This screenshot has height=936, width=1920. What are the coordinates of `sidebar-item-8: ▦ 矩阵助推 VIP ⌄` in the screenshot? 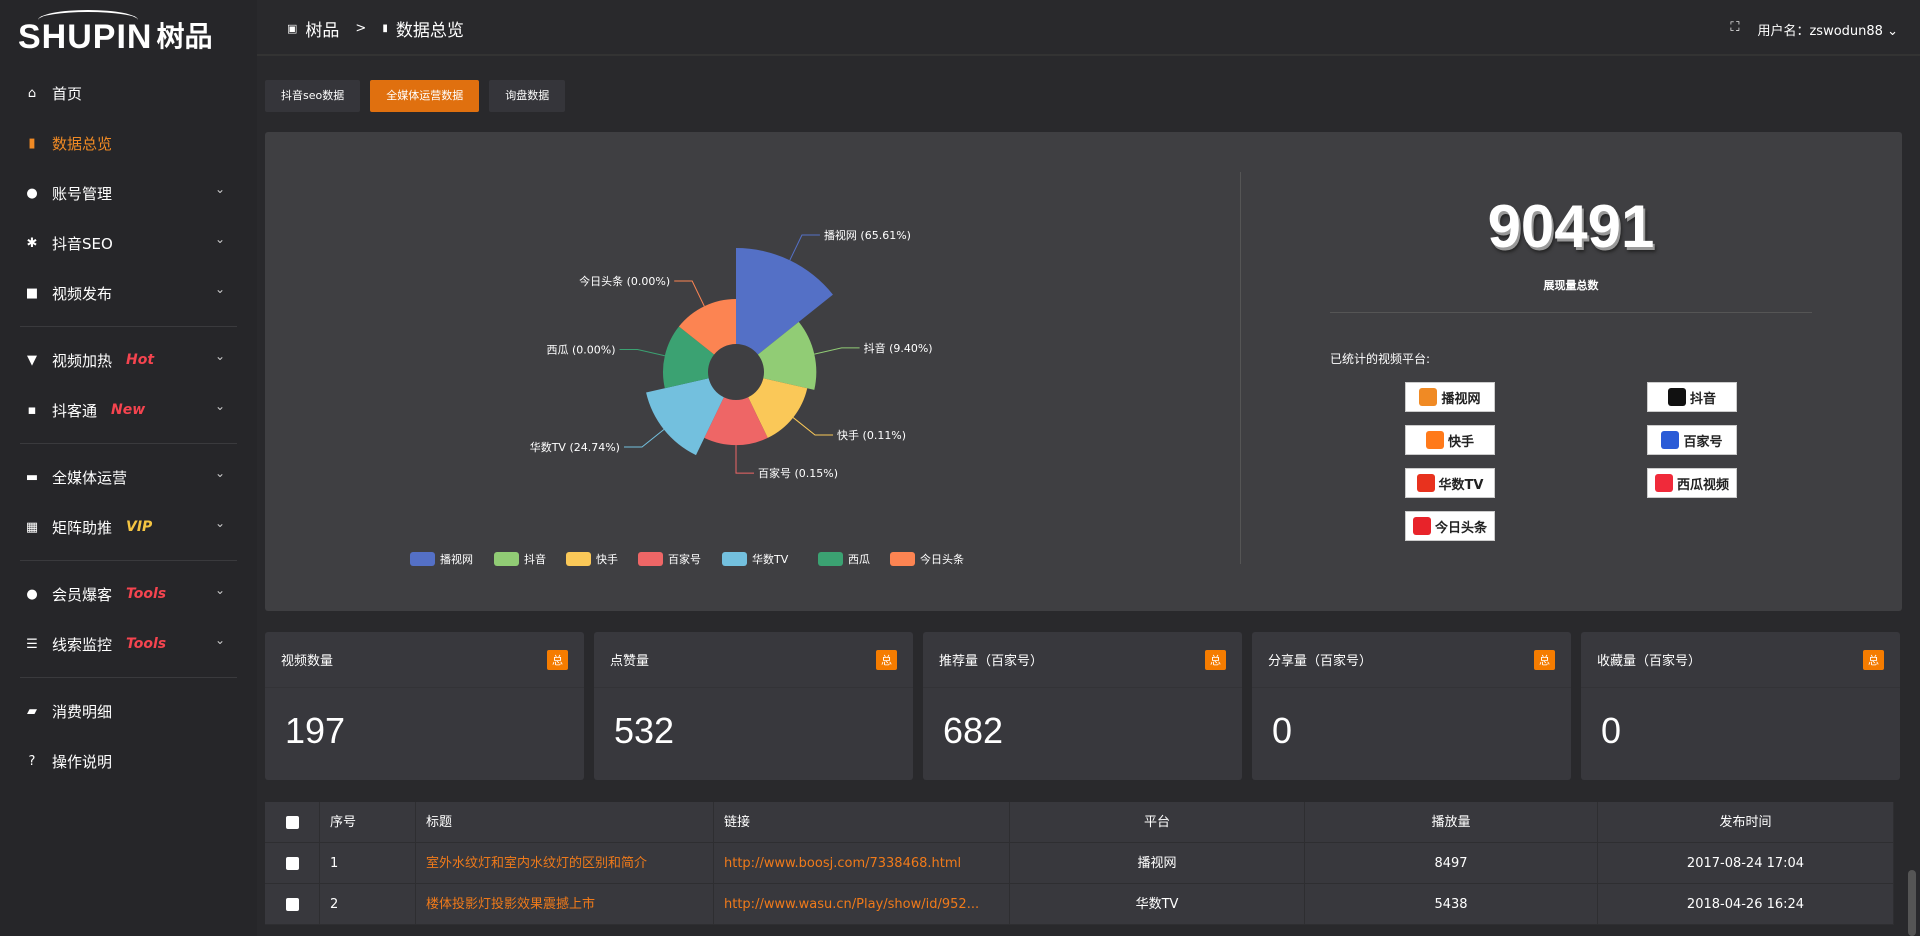 It's located at (128, 527).